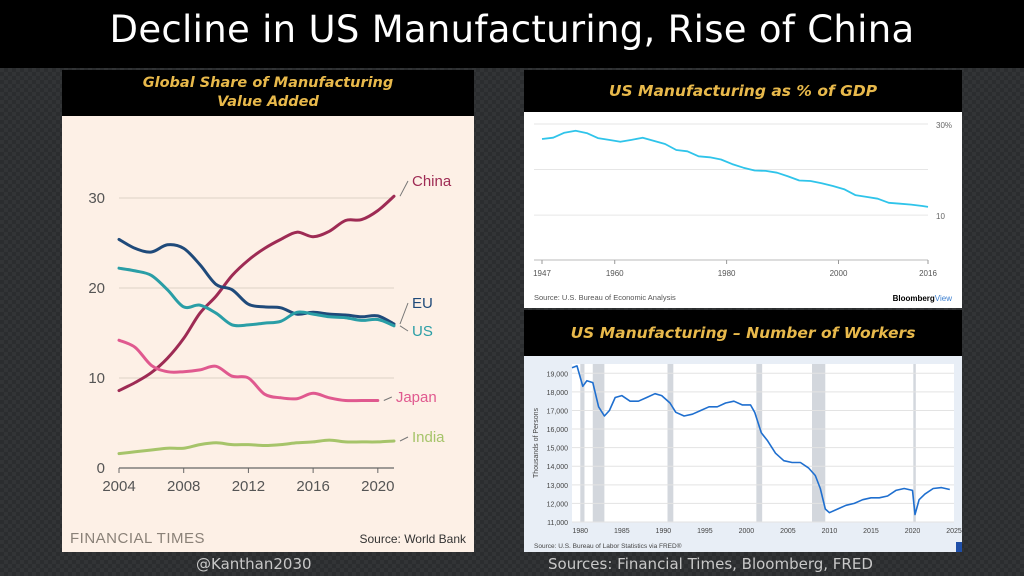  What do you see at coordinates (137, 538) in the screenshot?
I see `chart1-brand: FINANCIAL TIMES` at bounding box center [137, 538].